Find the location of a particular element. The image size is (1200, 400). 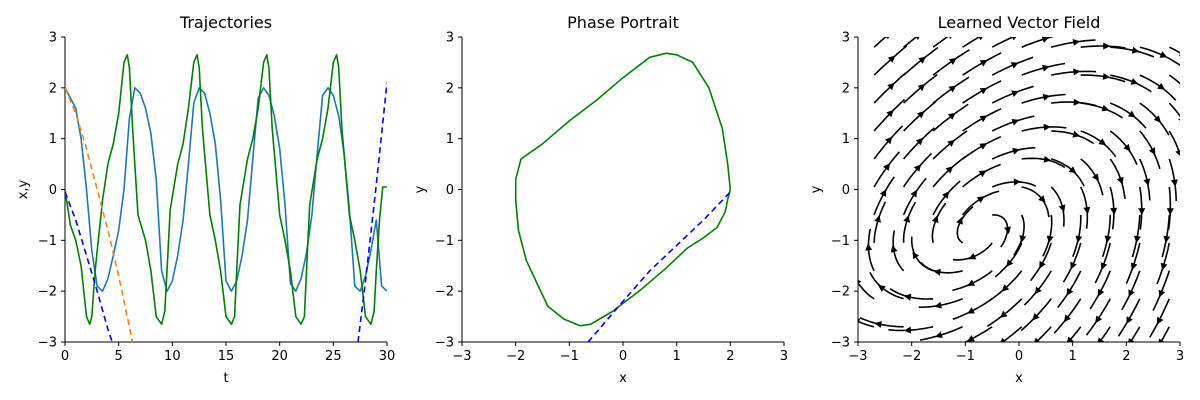

y-axis-label: x,y is located at coordinates (23, 189).